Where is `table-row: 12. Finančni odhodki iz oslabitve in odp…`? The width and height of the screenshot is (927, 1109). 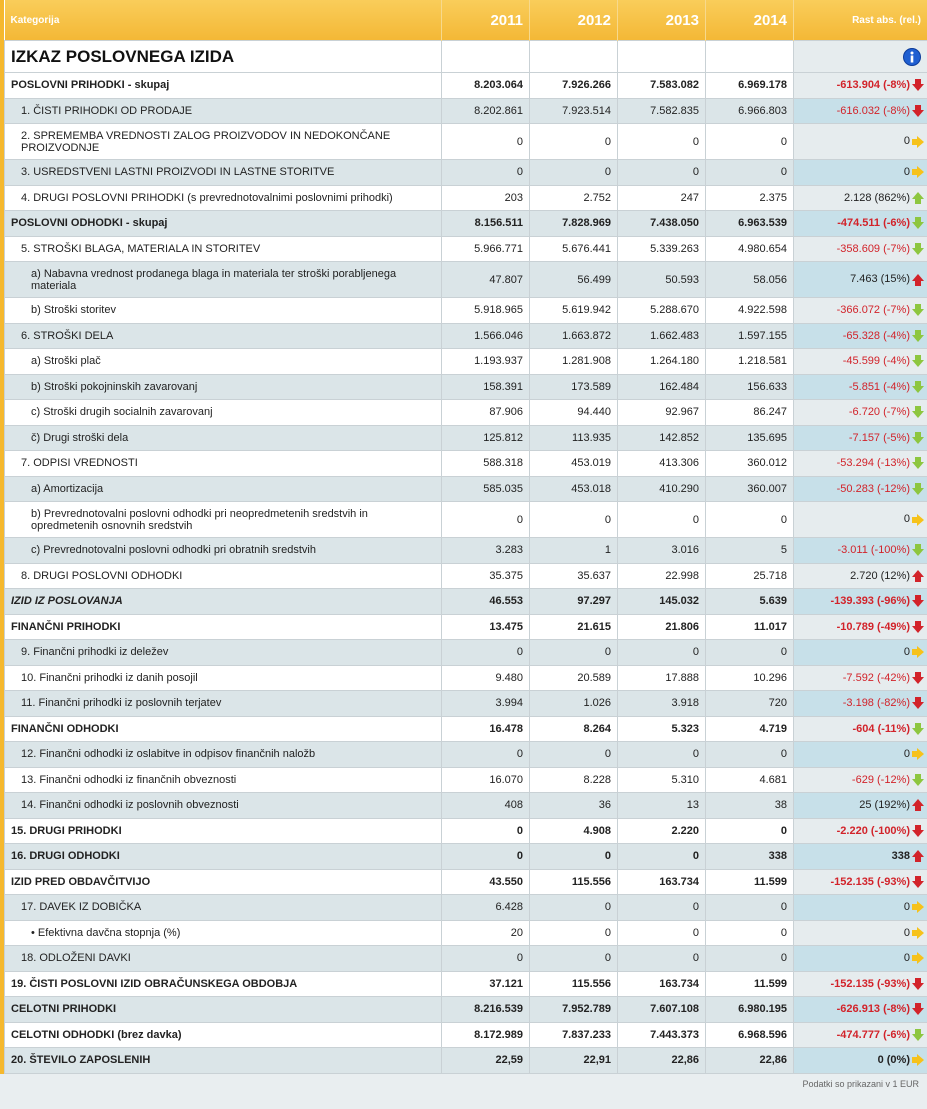 table-row: 12. Finančni odhodki iz oslabitve in odp… is located at coordinates (465, 754).